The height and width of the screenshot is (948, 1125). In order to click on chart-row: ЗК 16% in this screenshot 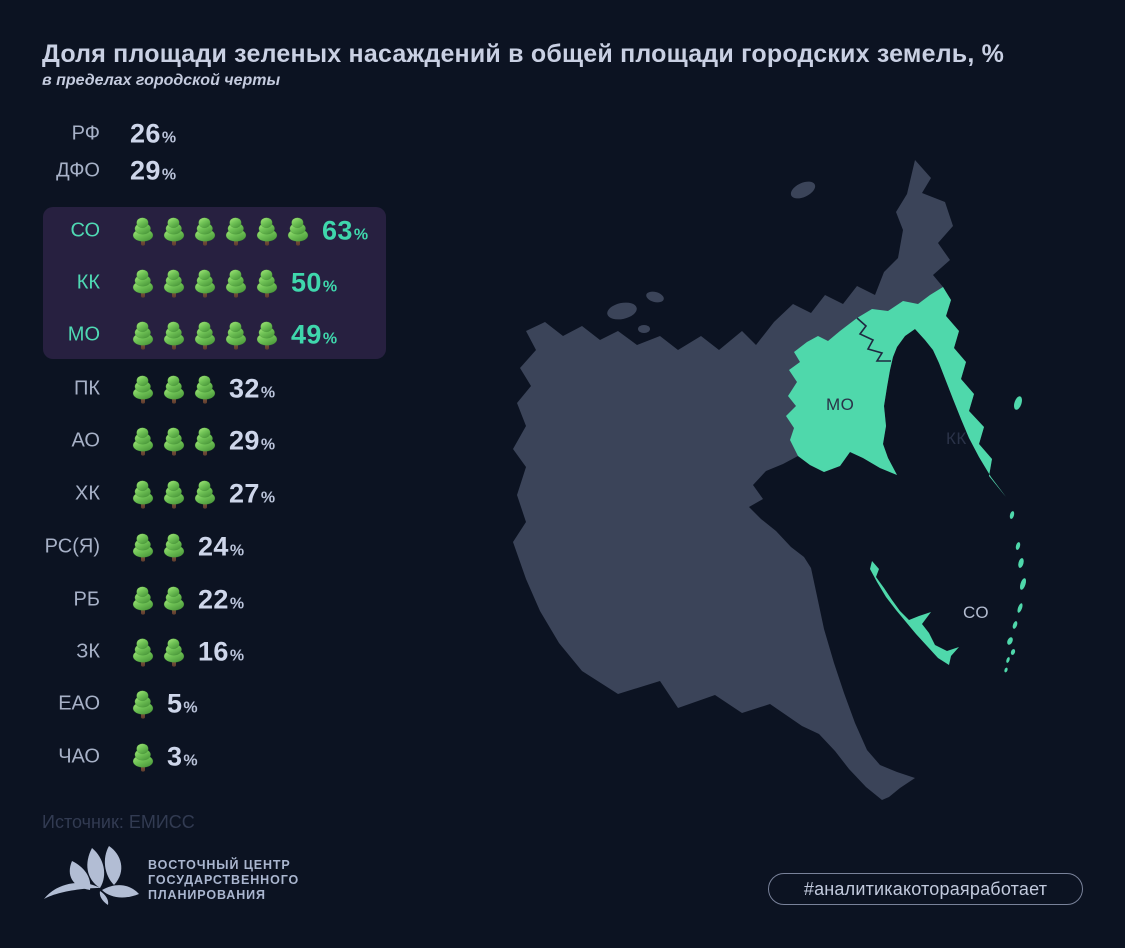, I will do `click(252, 652)`.